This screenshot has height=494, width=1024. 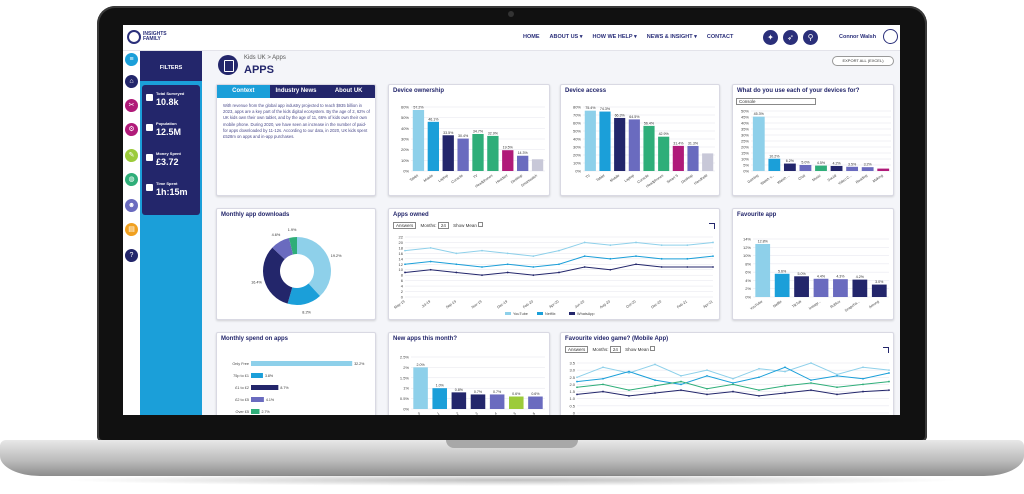 What do you see at coordinates (131, 81) in the screenshot?
I see `home-icon: ⌂` at bounding box center [131, 81].